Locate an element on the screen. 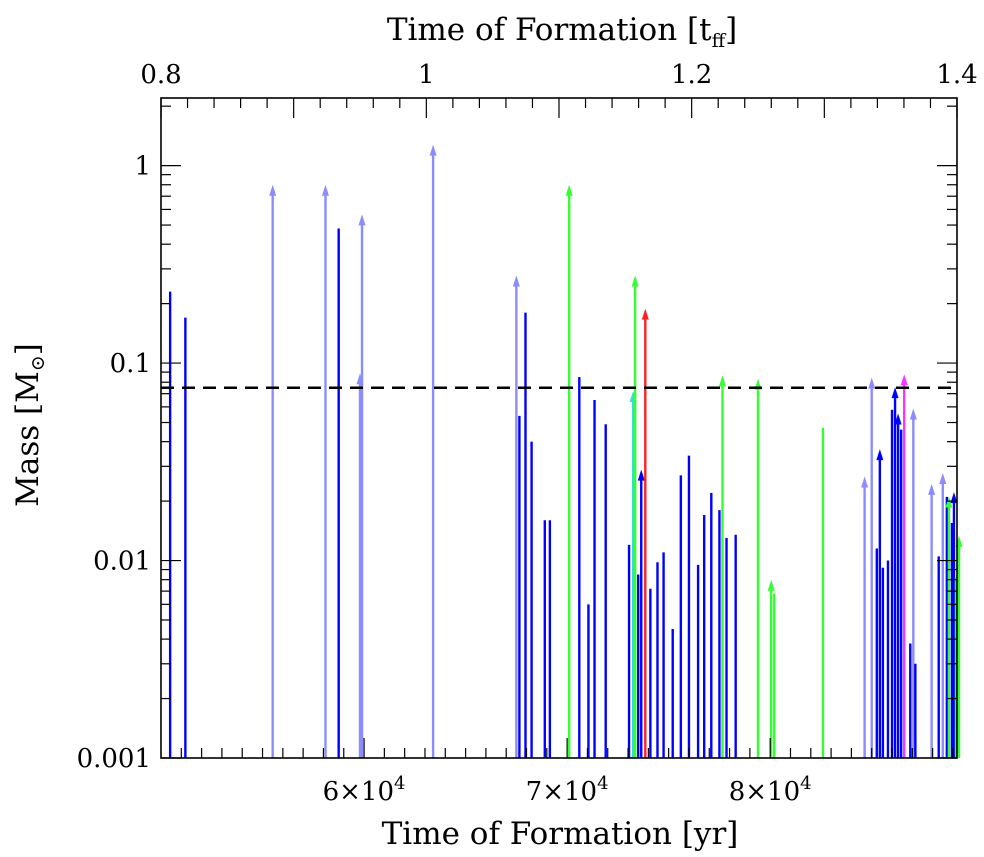 The image size is (984, 857). x-tick-label-bottom: 7×10⁴ is located at coordinates (567, 790).